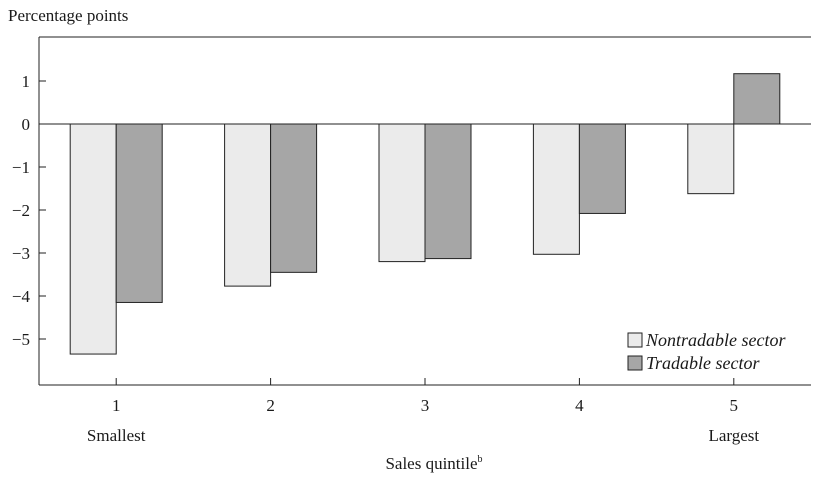 This screenshot has width=829, height=480. What do you see at coordinates (116, 405) in the screenshot?
I see `x-tick-label: 1` at bounding box center [116, 405].